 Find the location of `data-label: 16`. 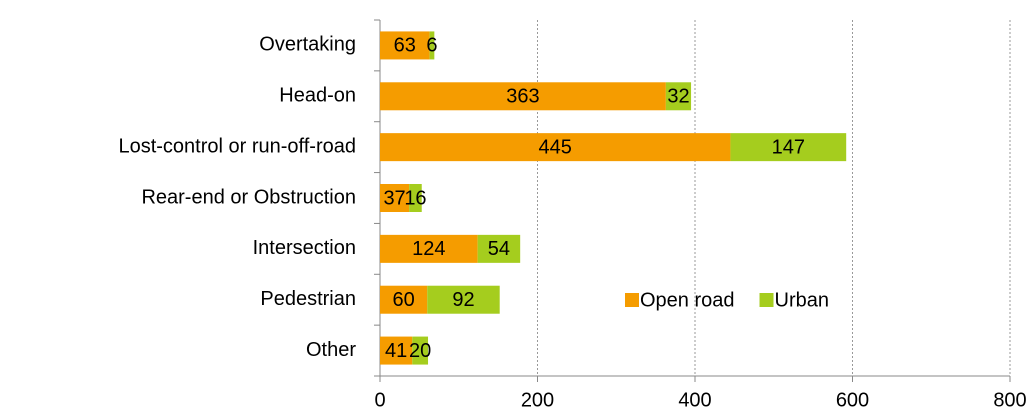

data-label: 16 is located at coordinates (415, 198).